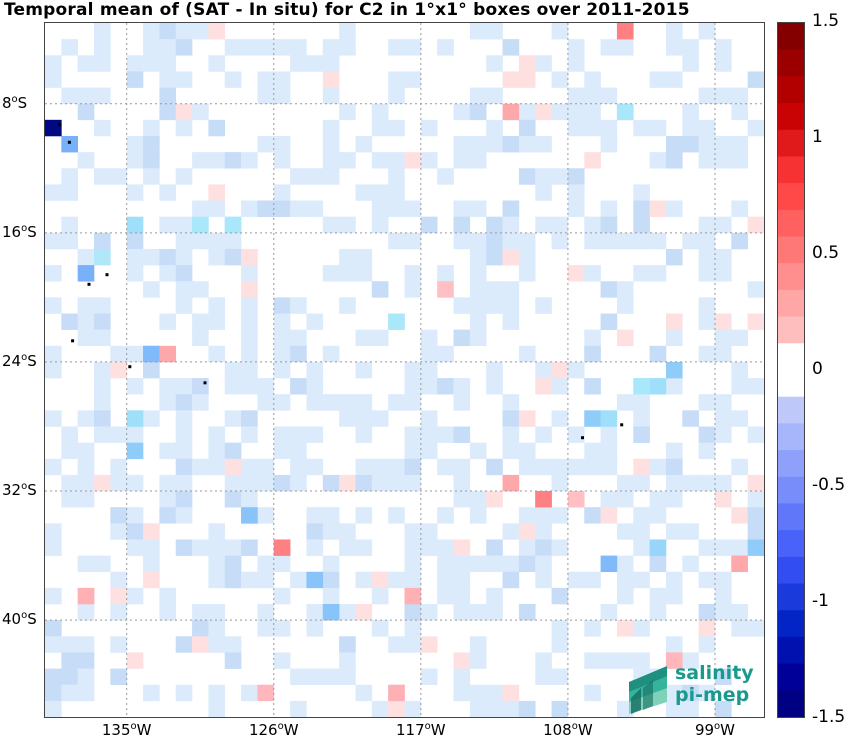 This screenshot has width=847, height=740. I want to click on island-mark, so click(582, 438).